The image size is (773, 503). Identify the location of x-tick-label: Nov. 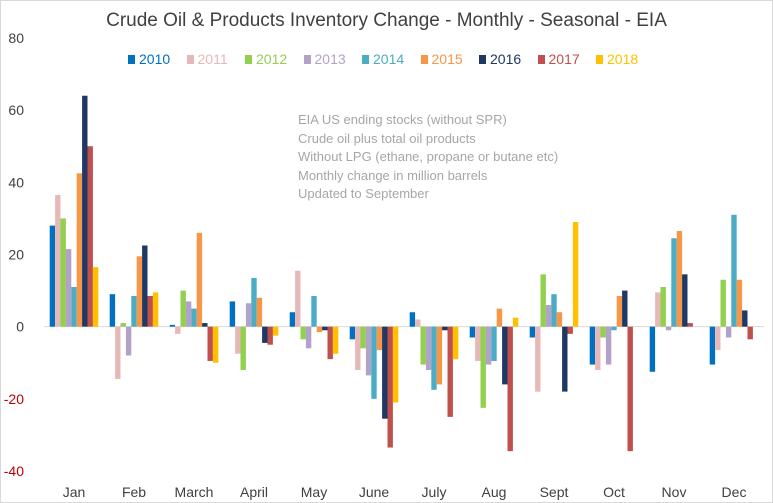
(674, 492).